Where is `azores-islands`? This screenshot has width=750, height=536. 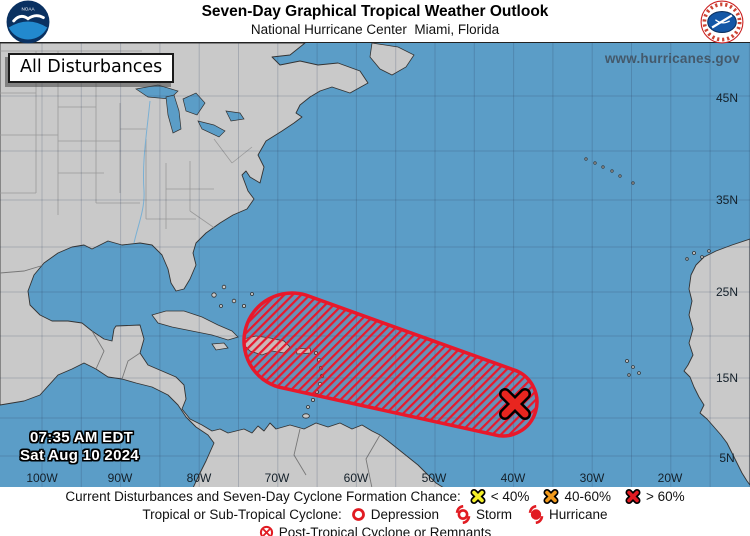
azores-islands is located at coordinates (609, 171).